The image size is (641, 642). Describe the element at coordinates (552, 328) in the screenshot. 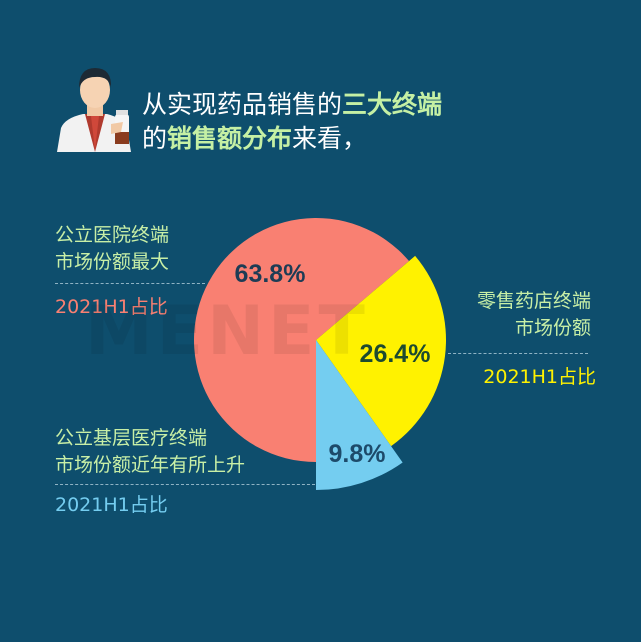

I see `annotation-line: 市场份额` at that location.